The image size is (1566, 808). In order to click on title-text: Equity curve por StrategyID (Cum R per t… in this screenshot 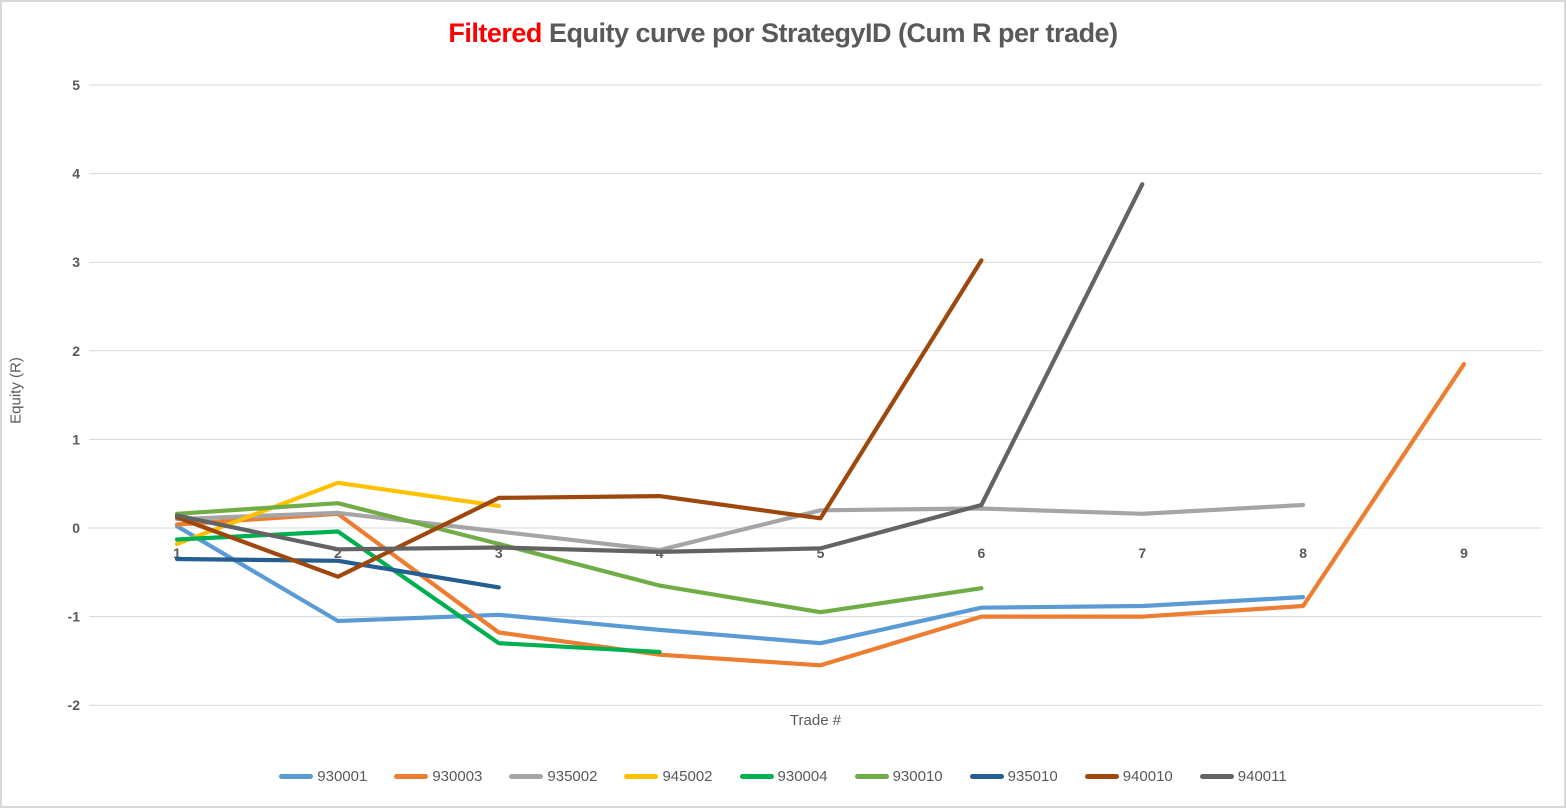, I will do `click(833, 33)`.